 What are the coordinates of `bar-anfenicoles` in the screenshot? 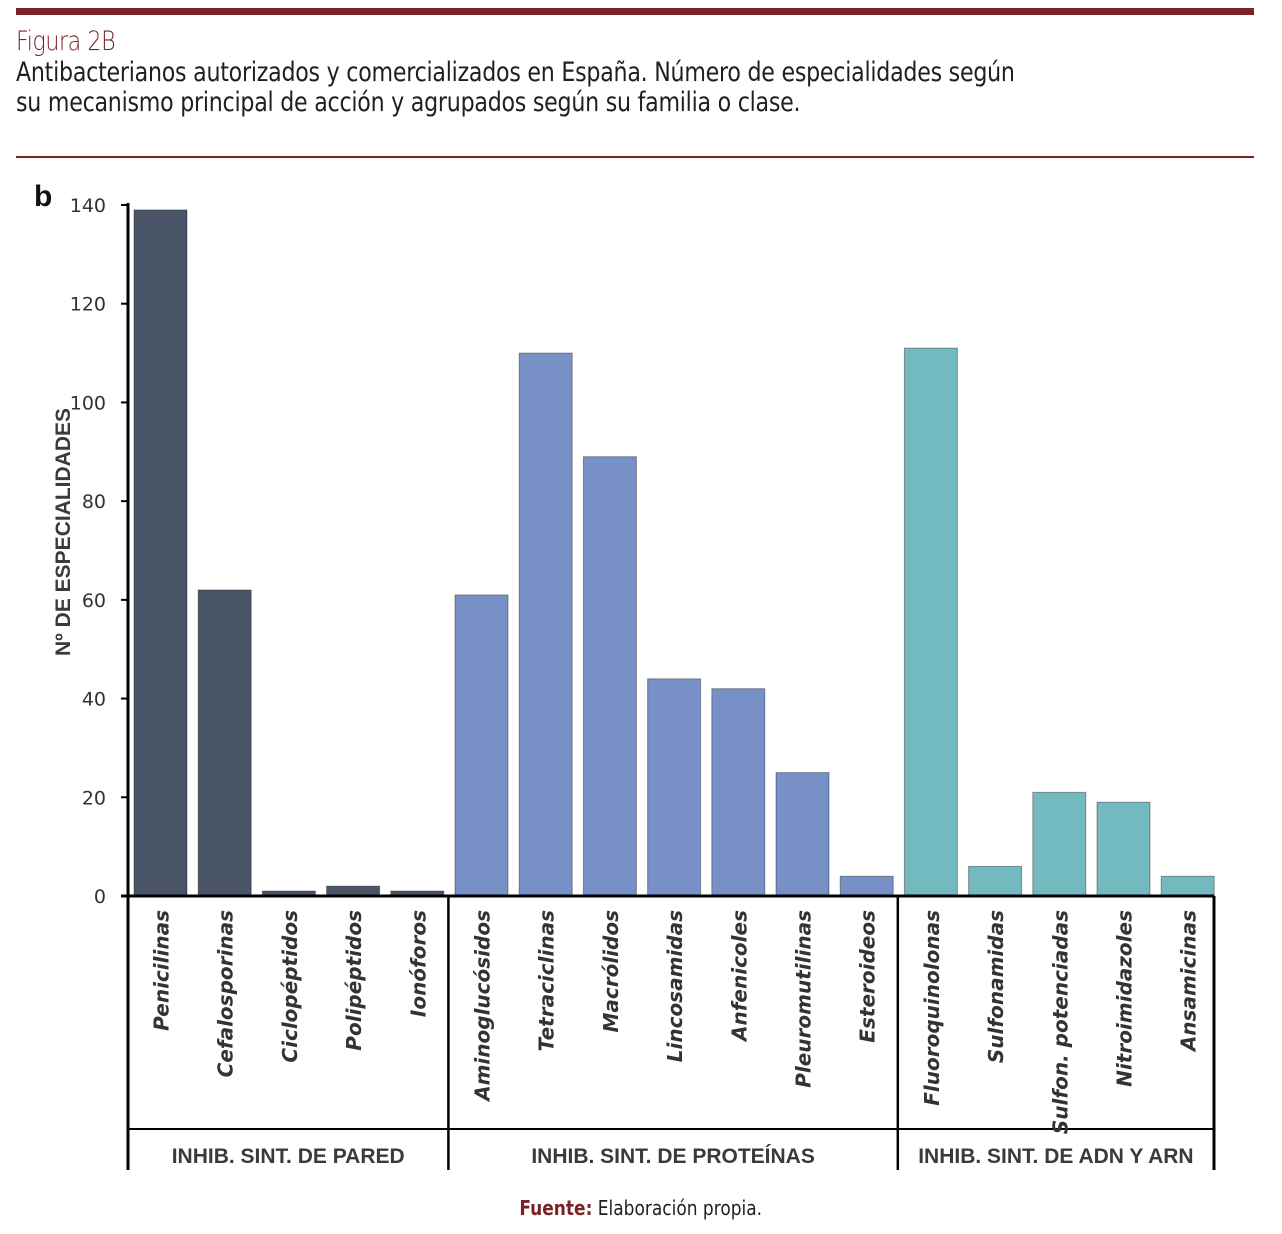 It's located at (738, 792).